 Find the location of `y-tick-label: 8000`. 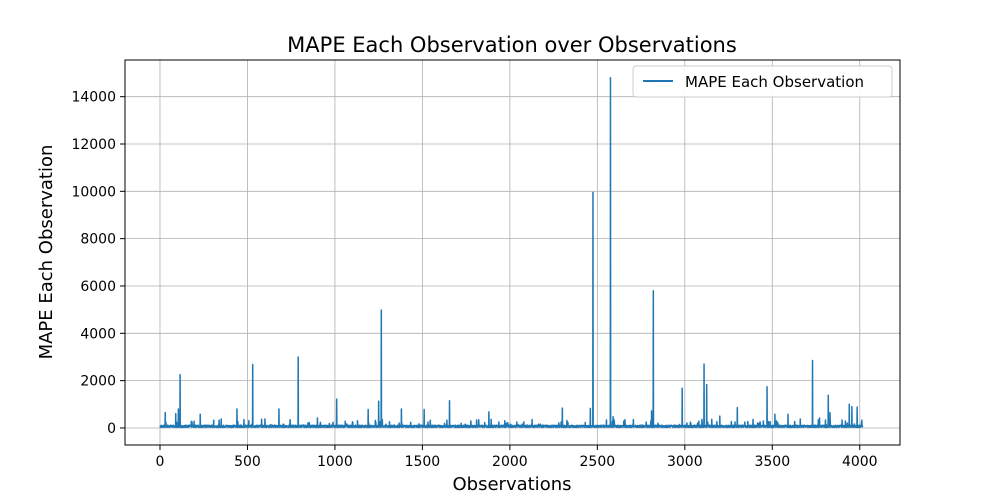

y-tick-label: 8000 is located at coordinates (98, 240).